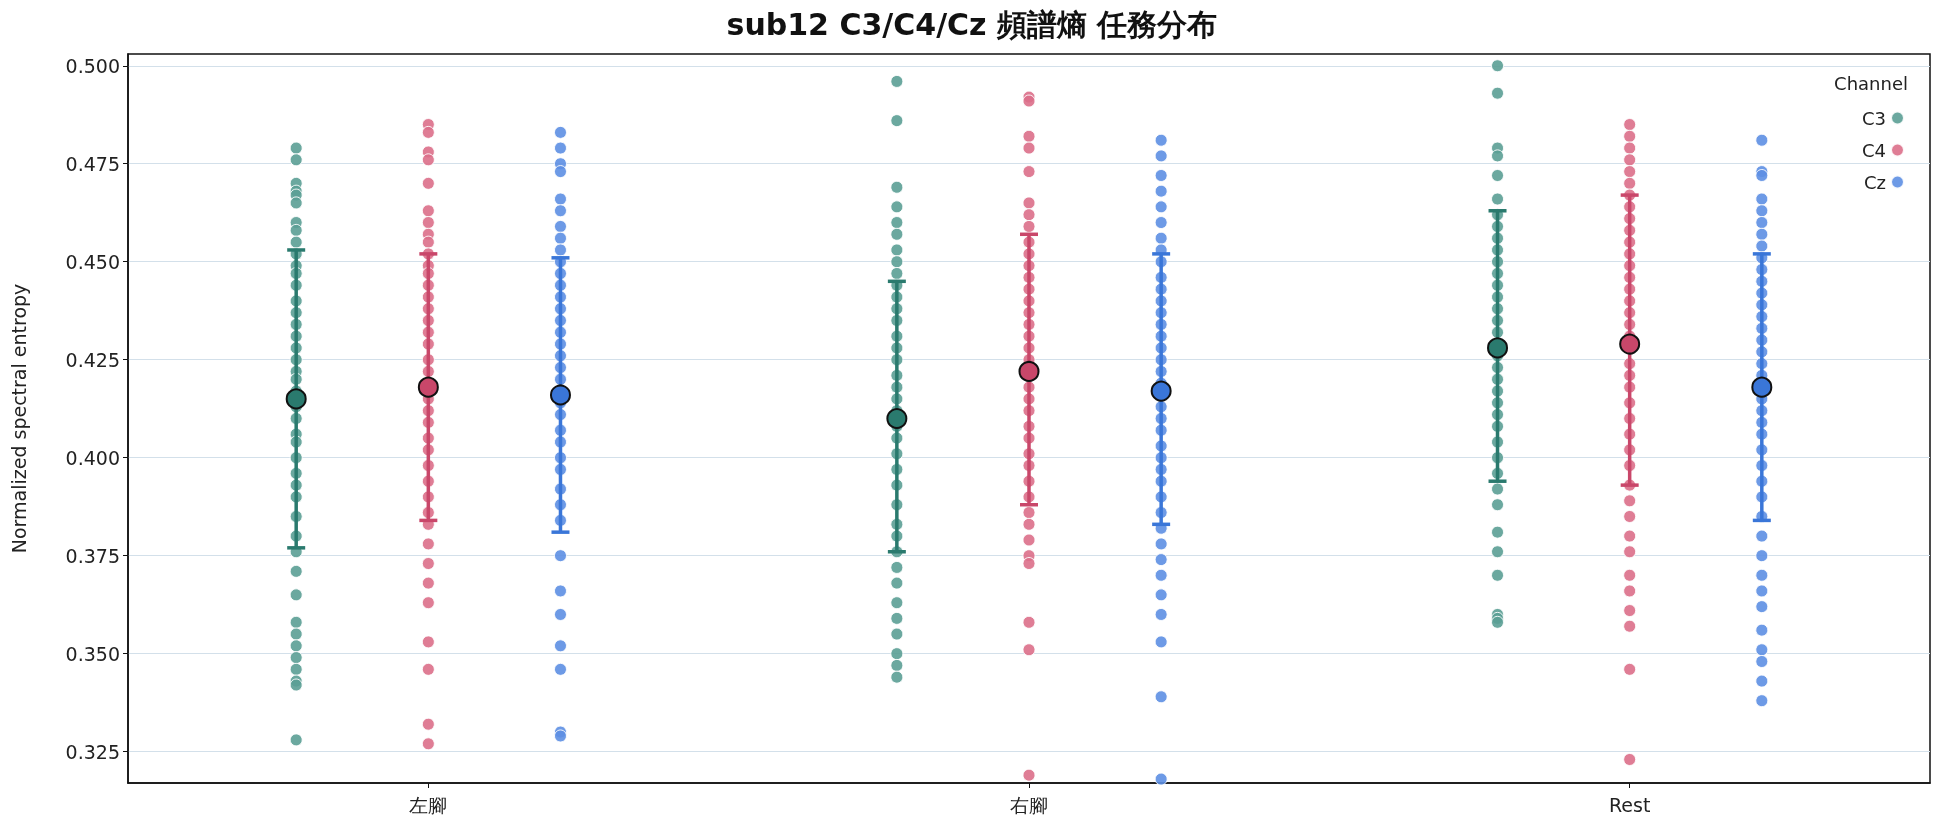 Image resolution: width=1944 pixels, height=827 pixels. I want to click on x-tick-label: 右腳, so click(1029, 804).